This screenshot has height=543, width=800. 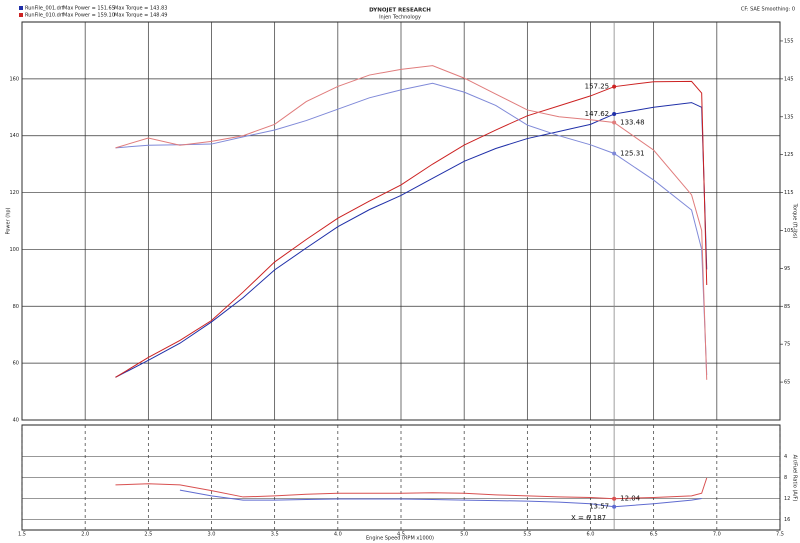 I want to click on y2-tick-label: 65, so click(x=787, y=383).